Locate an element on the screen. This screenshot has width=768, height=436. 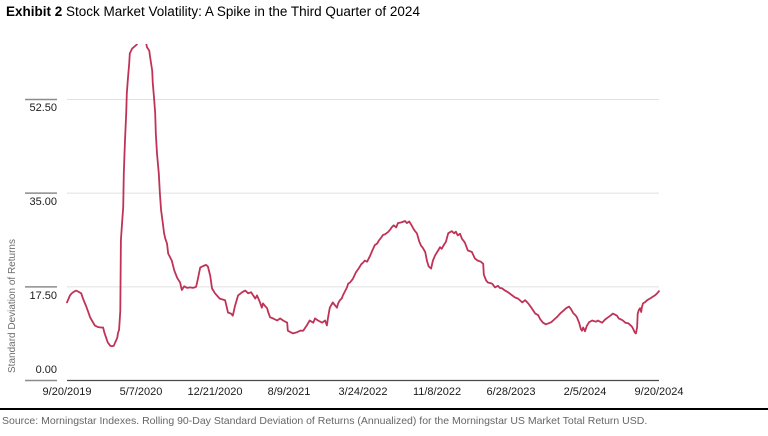
y-tick-label: 35.00 is located at coordinates (43, 202).